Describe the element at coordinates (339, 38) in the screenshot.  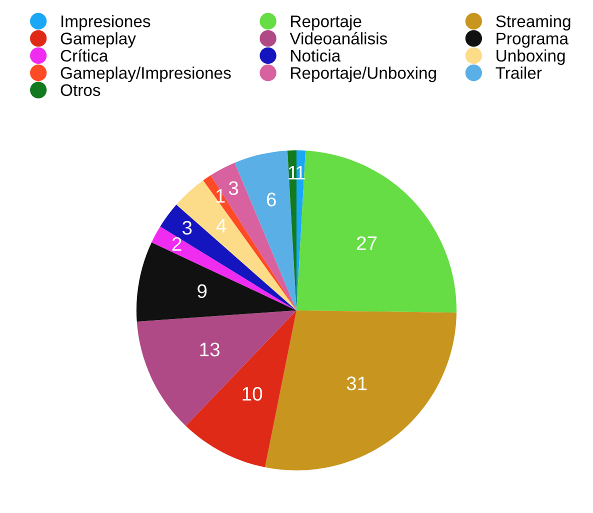
I see `legend-label: Videoanálisis` at that location.